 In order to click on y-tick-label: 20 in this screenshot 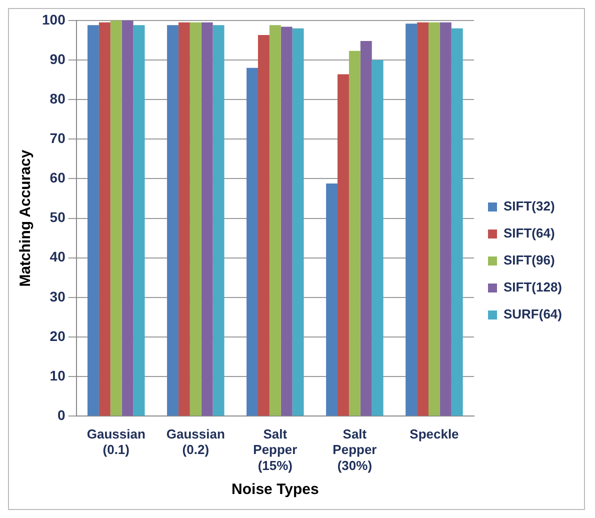, I will do `click(58, 336)`.